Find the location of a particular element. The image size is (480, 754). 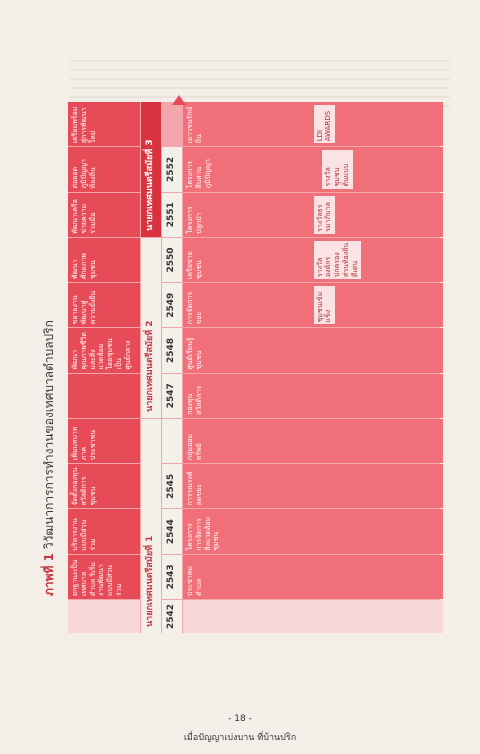

activity-text: เยาวชนรักษ์ถิ่น is located at coordinates (194, 125).